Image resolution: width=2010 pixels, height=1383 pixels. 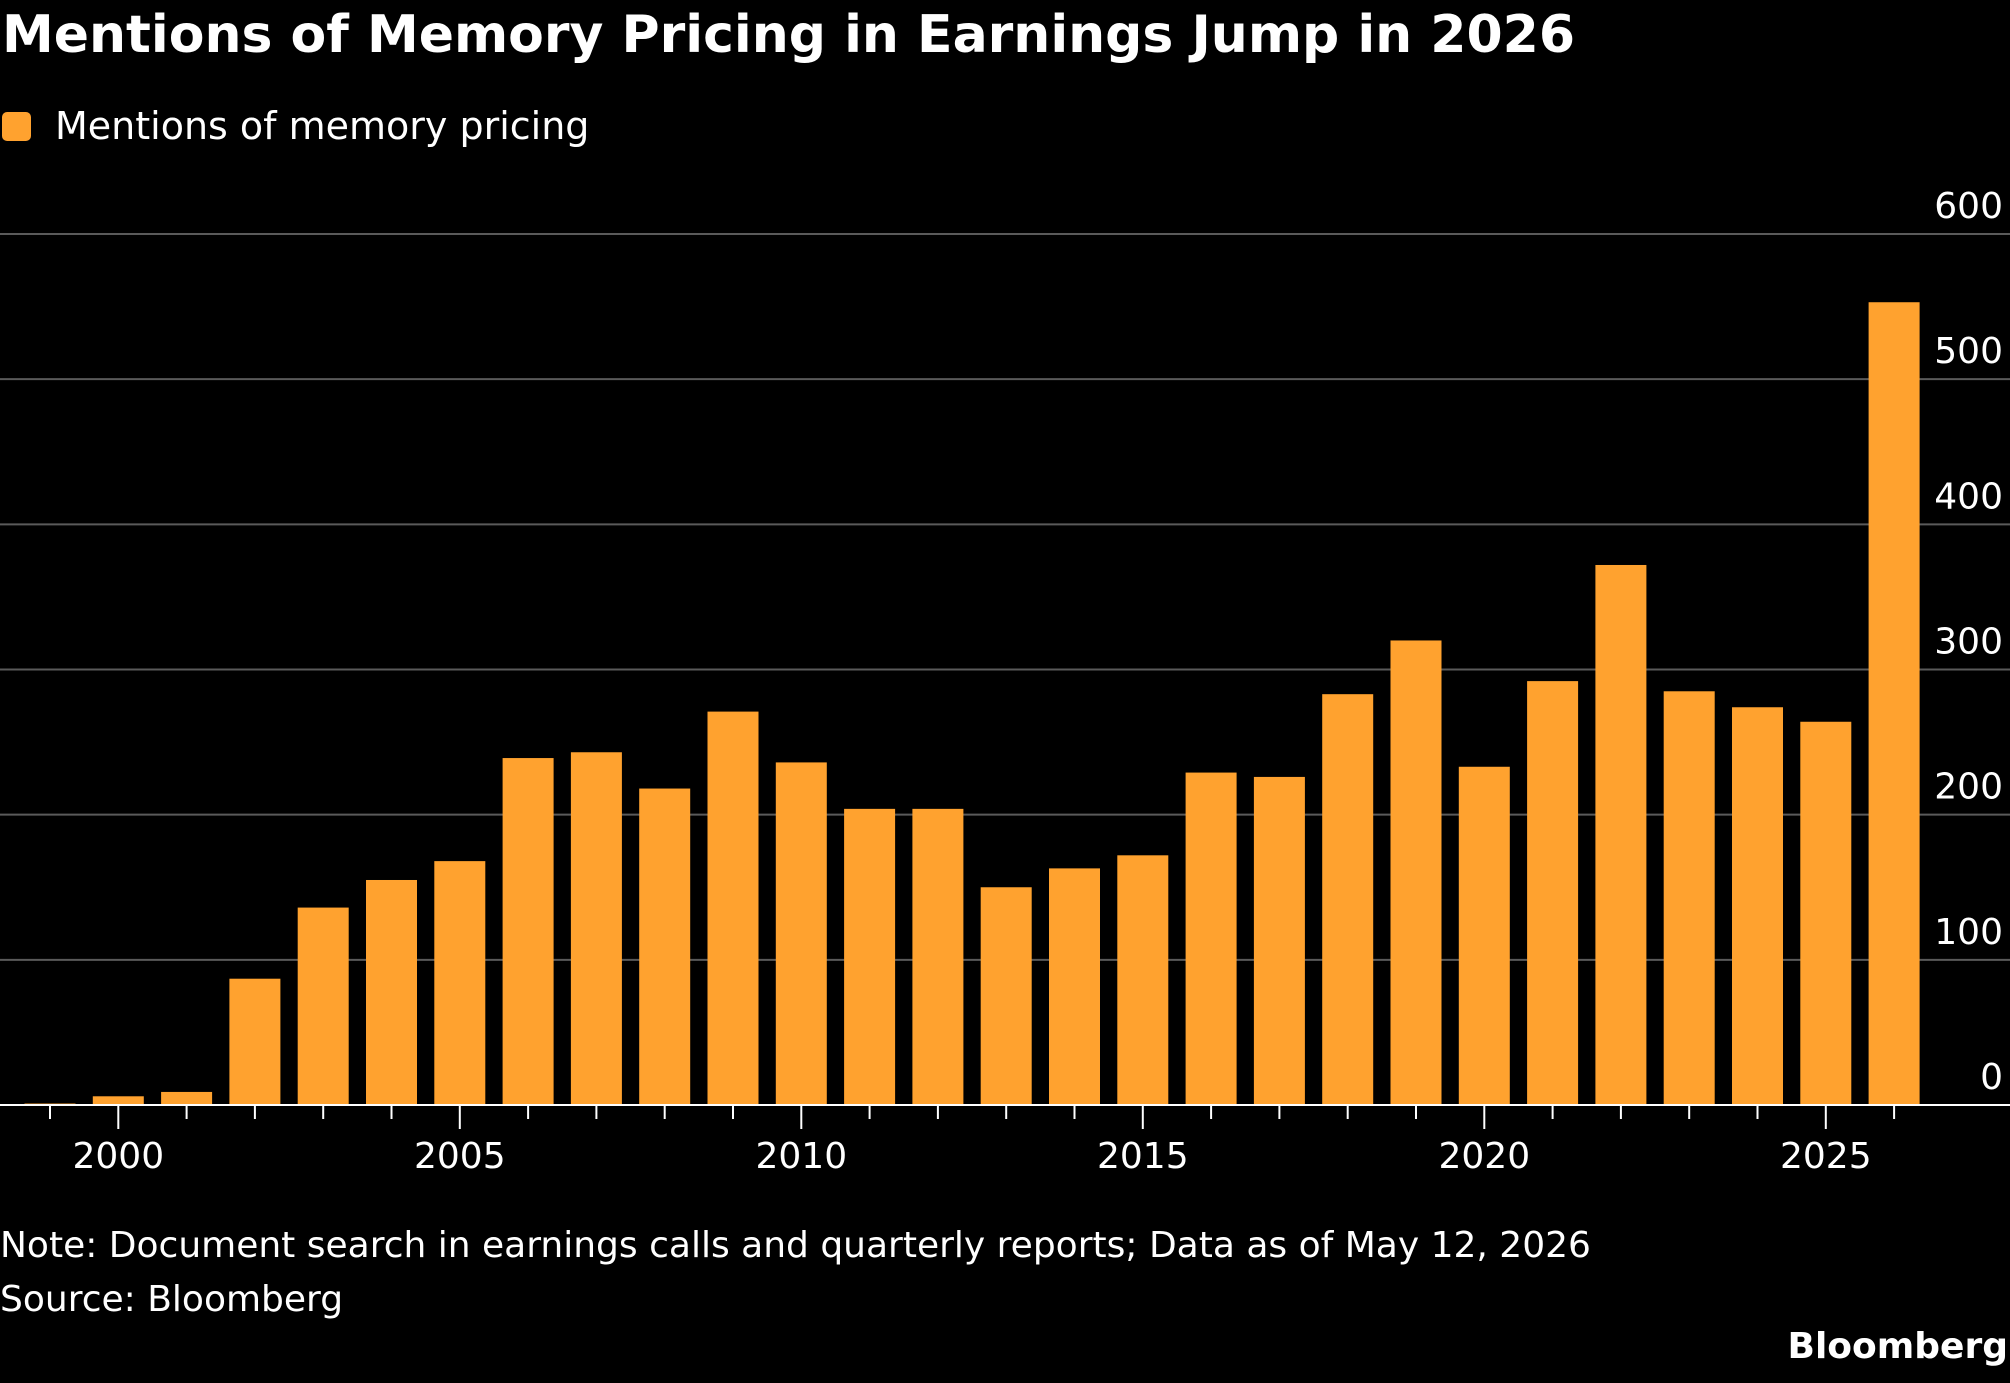 I want to click on y-tick-label: 100, so click(x=1968, y=932).